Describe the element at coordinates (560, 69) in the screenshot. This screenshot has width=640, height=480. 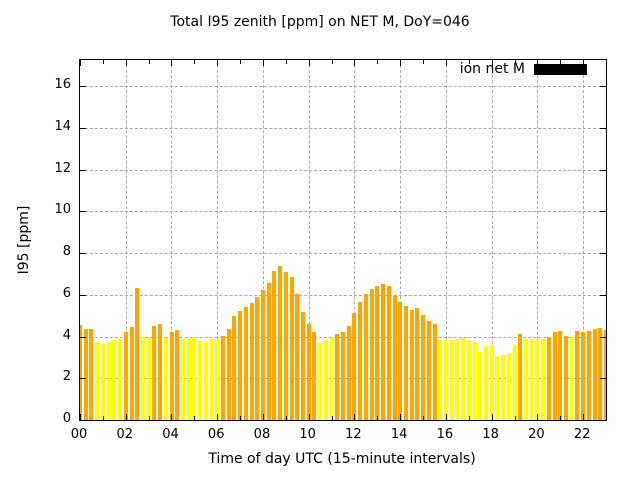
I see `legend-swatch` at that location.